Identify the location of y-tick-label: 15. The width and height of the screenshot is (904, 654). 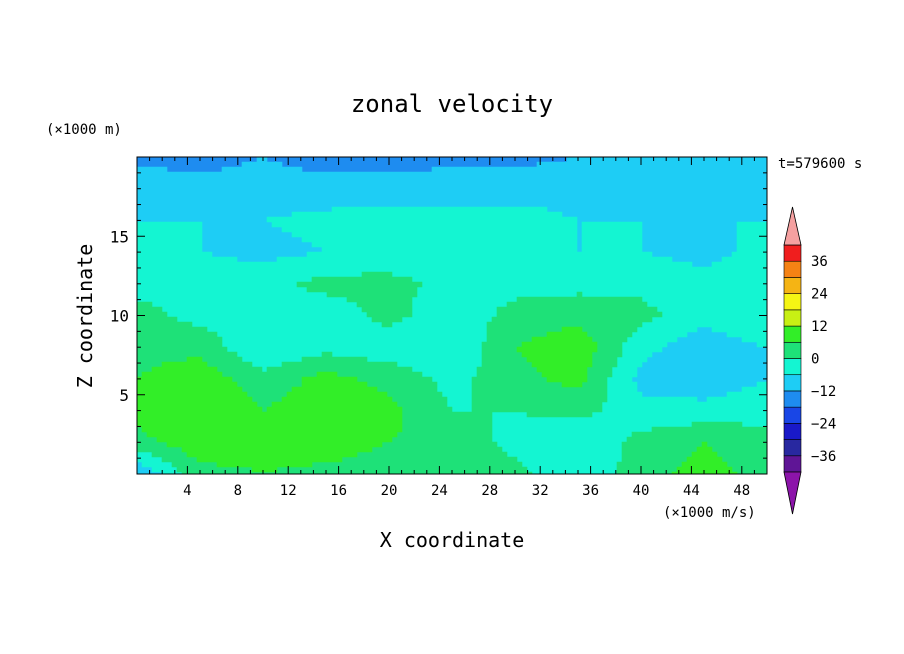
(119, 236).